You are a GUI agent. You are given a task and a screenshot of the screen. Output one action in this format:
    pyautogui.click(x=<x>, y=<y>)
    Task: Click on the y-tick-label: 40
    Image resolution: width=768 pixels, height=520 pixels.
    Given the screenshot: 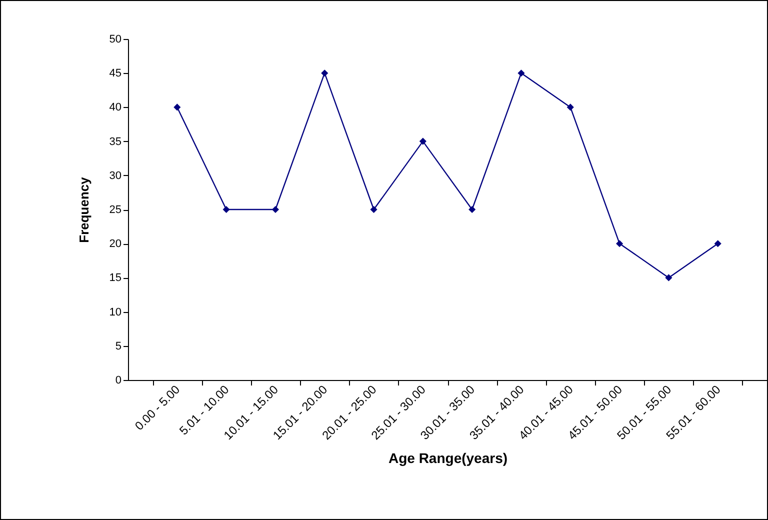 What is the action you would take?
    pyautogui.click(x=115, y=108)
    